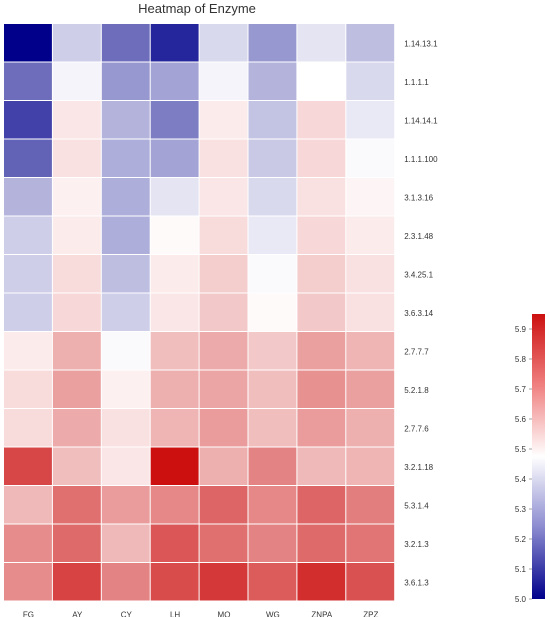  Describe the element at coordinates (521, 359) in the screenshot. I see `colorbar-tick-label: 5.8` at that location.